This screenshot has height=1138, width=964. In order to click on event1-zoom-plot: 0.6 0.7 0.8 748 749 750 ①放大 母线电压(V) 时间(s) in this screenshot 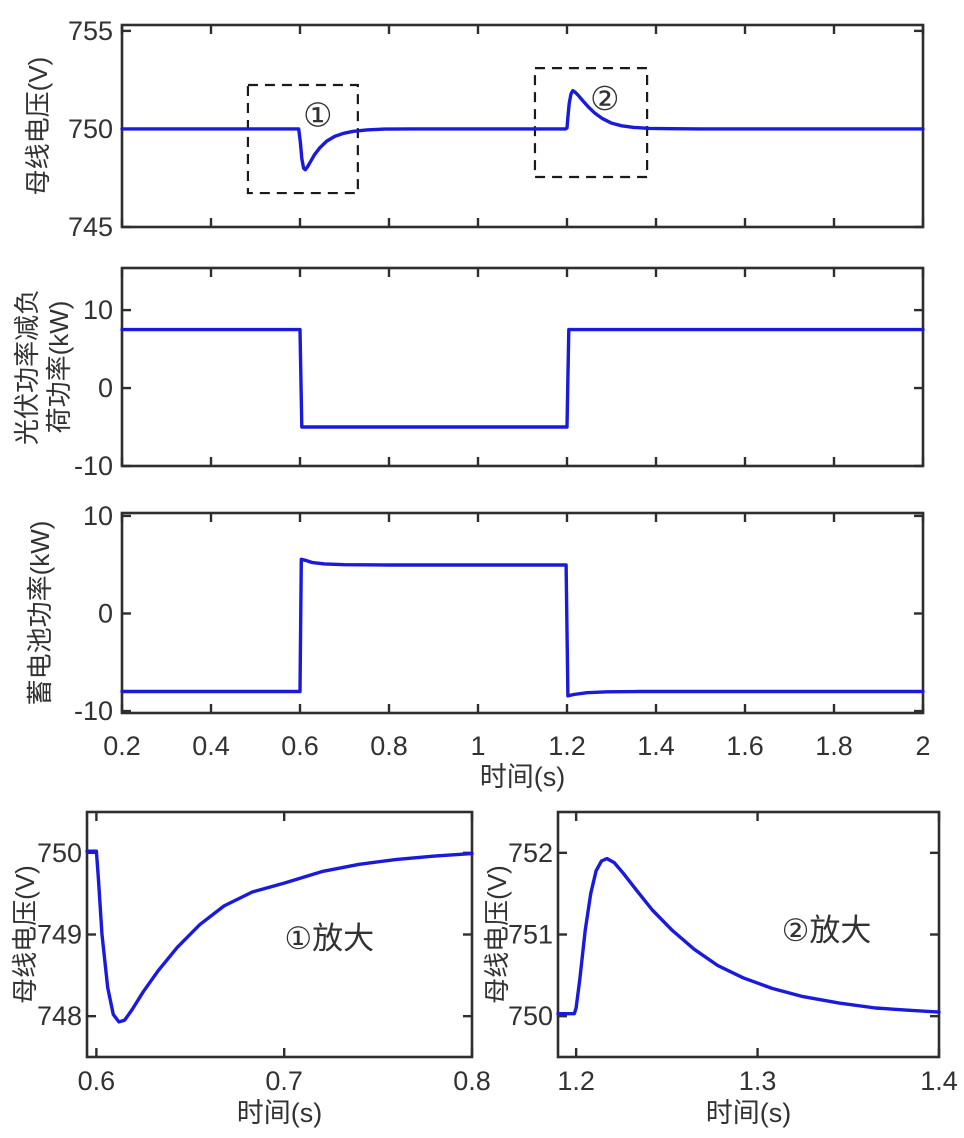, I will do `click(250, 969)`.